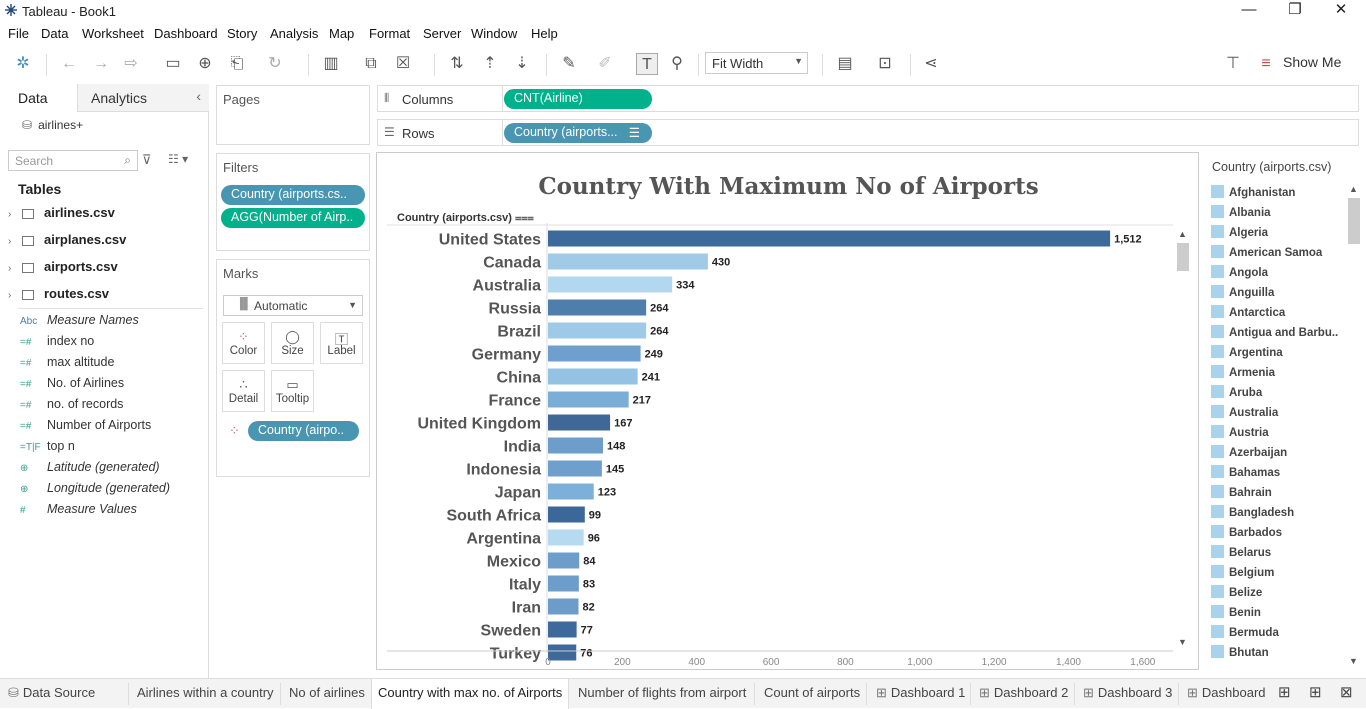 The height and width of the screenshot is (709, 1366). What do you see at coordinates (1245, 632) in the screenshot?
I see `legend-item: Bermuda` at bounding box center [1245, 632].